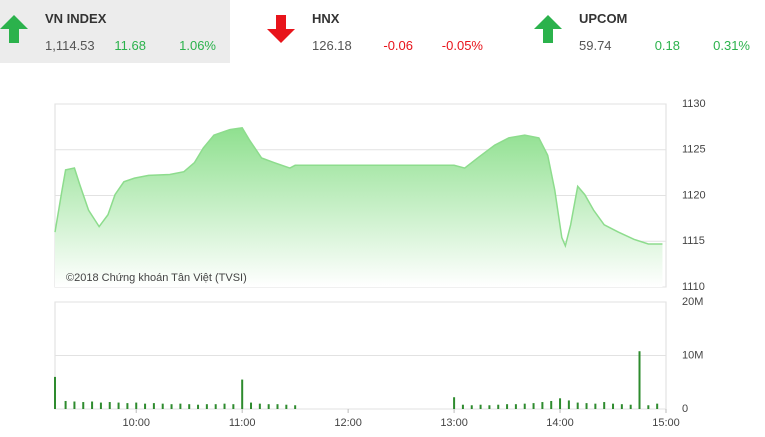 Image resolution: width=765 pixels, height=437 pixels. I want to click on index-value: 59.74, so click(595, 45).